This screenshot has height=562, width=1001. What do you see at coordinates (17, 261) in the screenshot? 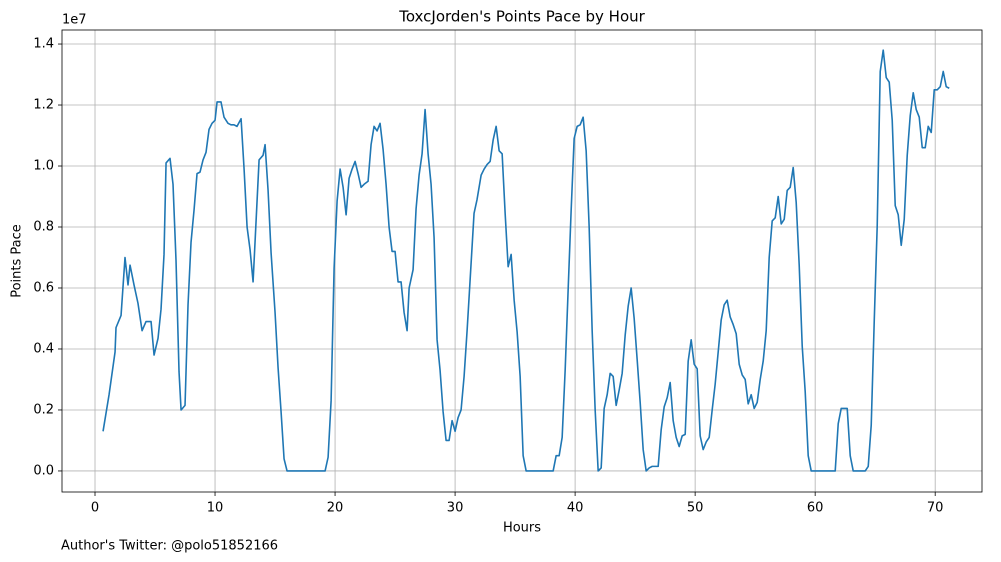
I see `y-axis-label: Points Pace` at bounding box center [17, 261].